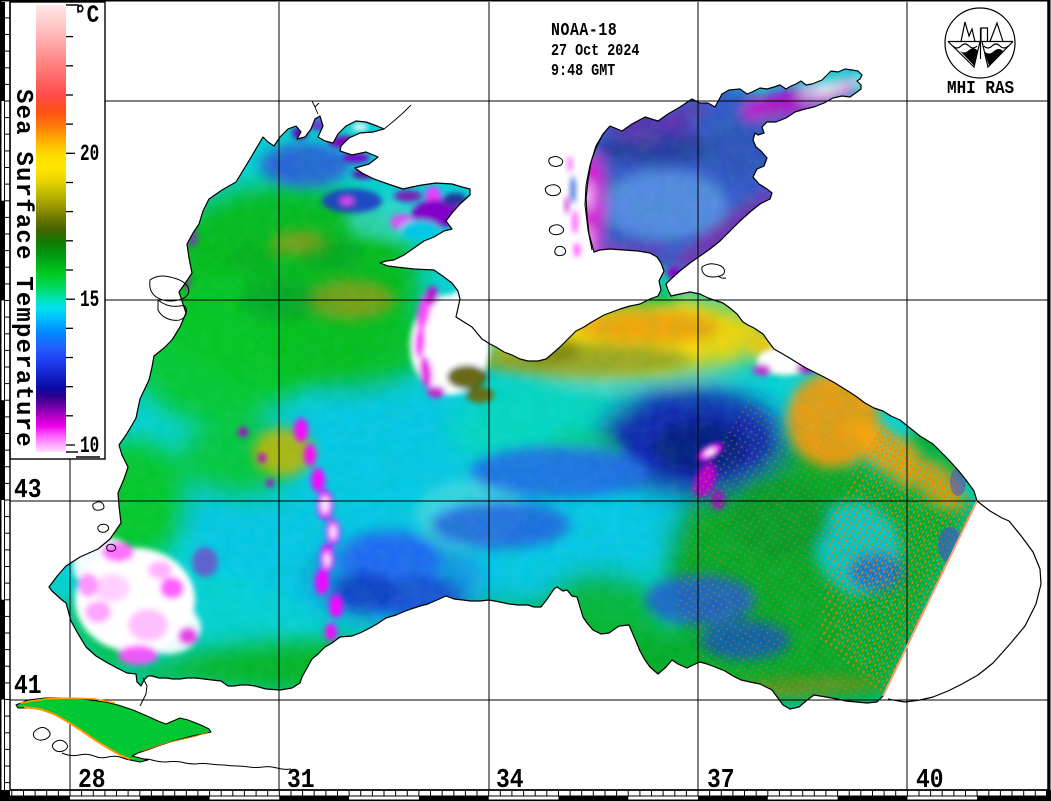 This screenshot has height=801, width=1051. I want to click on svg-text: 10, so click(89, 445).